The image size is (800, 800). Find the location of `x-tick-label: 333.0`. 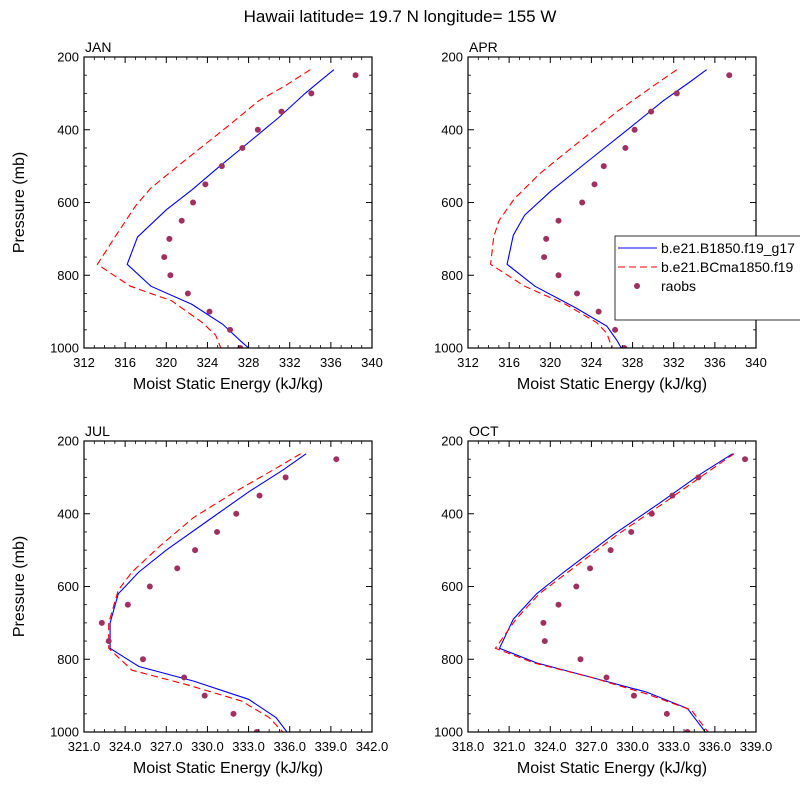

x-tick-label: 333.0 is located at coordinates (248, 746).